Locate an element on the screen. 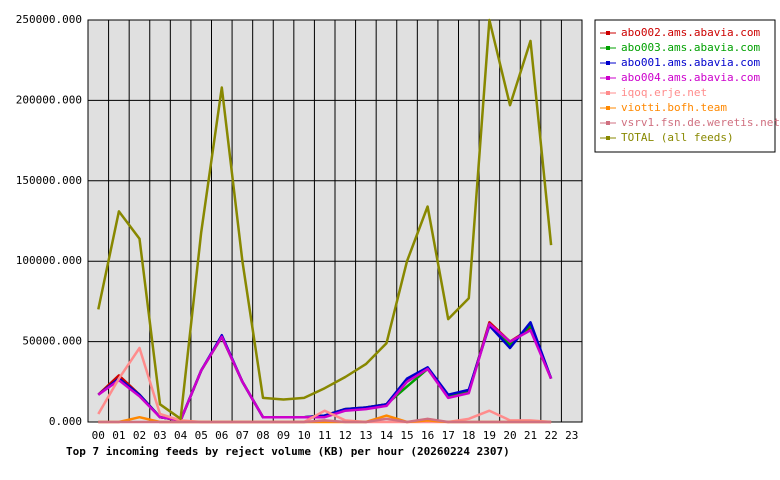 This screenshot has width=780, height=480. legend-label: abo001.ams.abavia.com is located at coordinates (690, 62).